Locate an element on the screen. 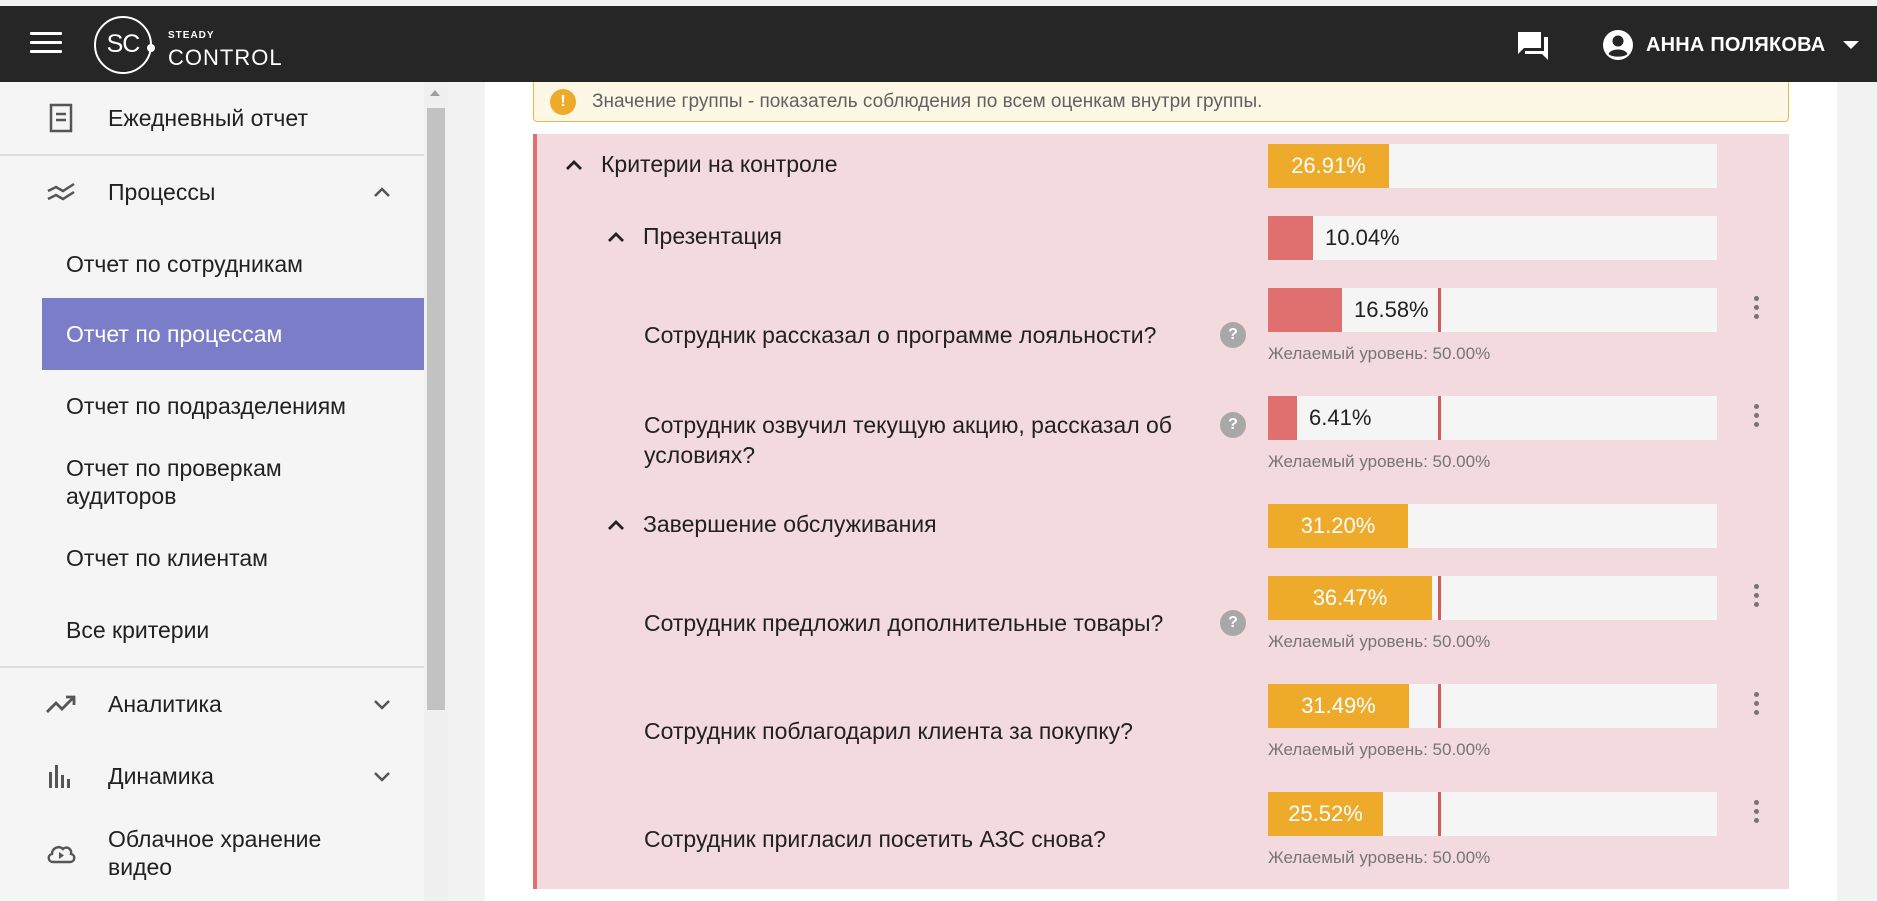 Image resolution: width=1877 pixels, height=901 pixels. chat-icon is located at coordinates (1533, 46).